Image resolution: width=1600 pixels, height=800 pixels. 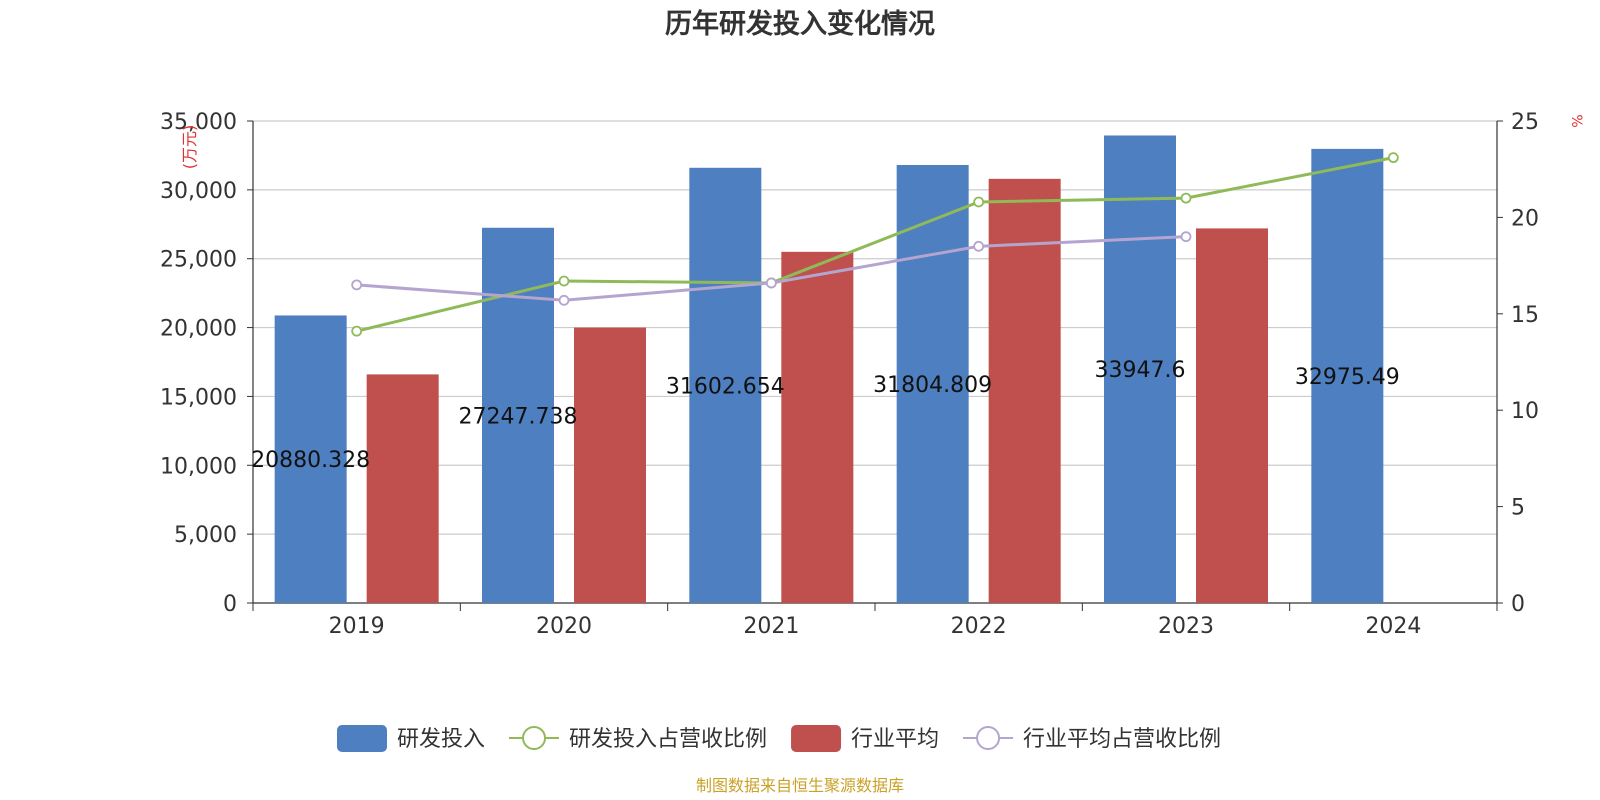 I want to click on bar-value-label: 20880.328, so click(x=310, y=460).